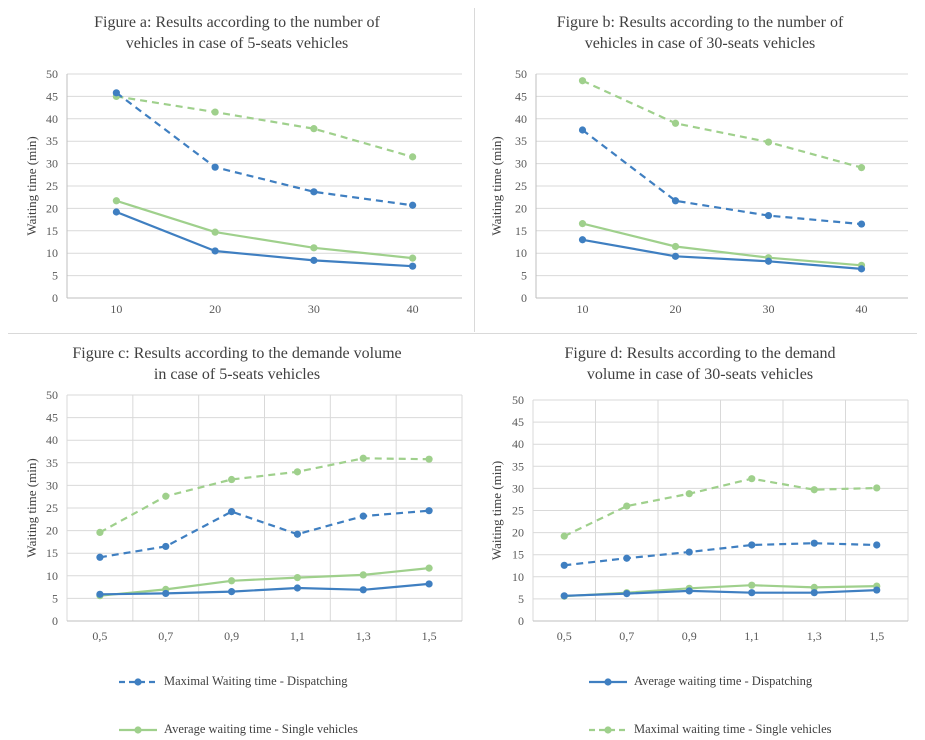 The width and height of the screenshot is (925, 740). I want to click on legend-swatch-avg-single, so click(138, 729).